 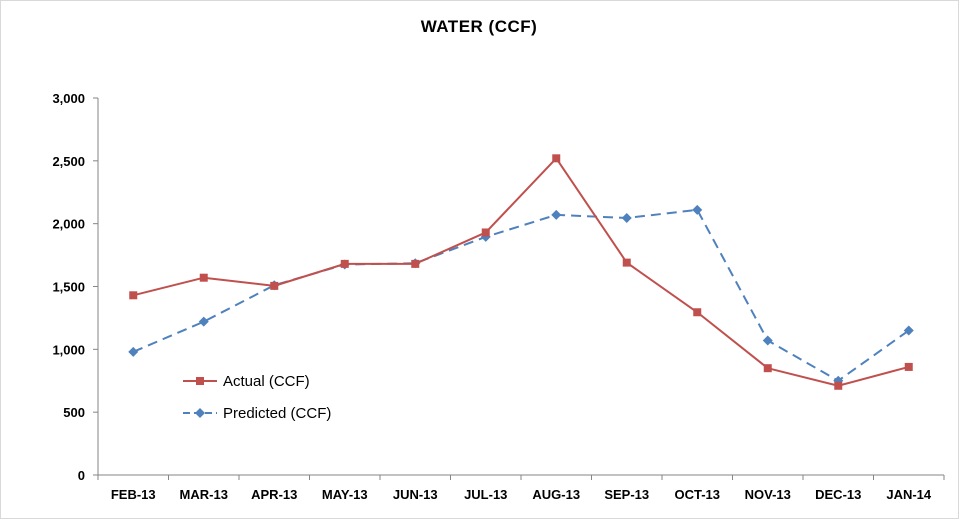 I want to click on x-tick-label: OCT-13, so click(x=697, y=494).